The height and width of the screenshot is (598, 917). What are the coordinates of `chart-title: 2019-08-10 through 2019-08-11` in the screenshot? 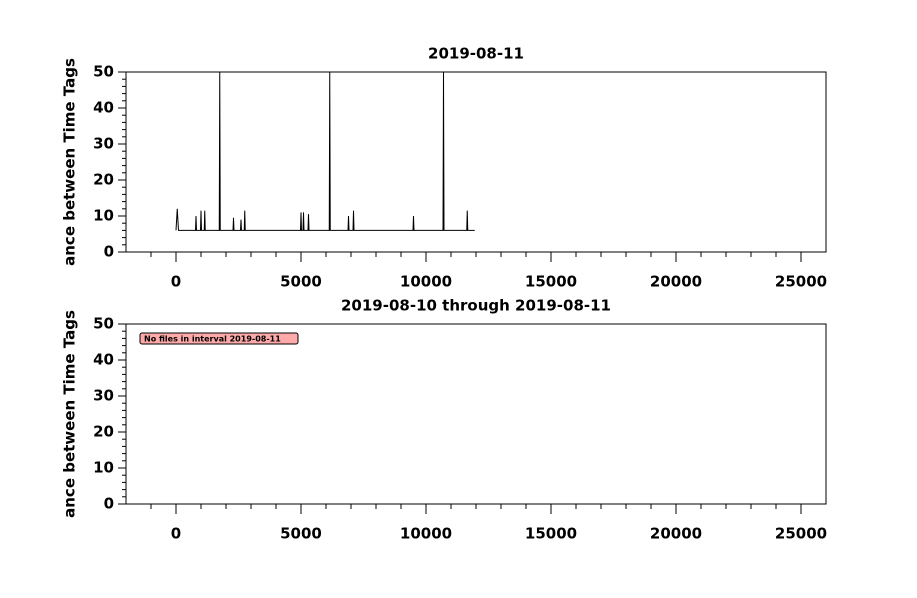 It's located at (476, 306).